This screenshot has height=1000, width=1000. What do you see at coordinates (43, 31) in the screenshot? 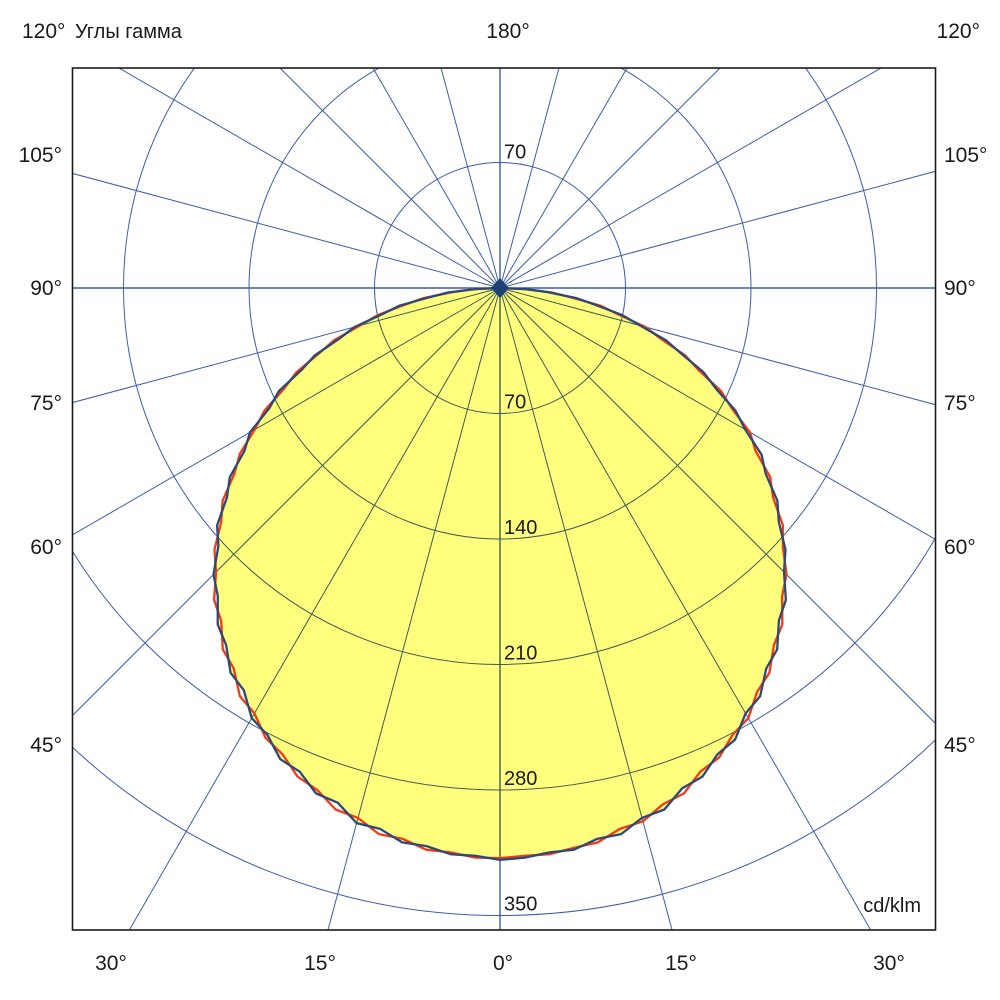
I see `corner-label-top-left: 120°` at bounding box center [43, 31].